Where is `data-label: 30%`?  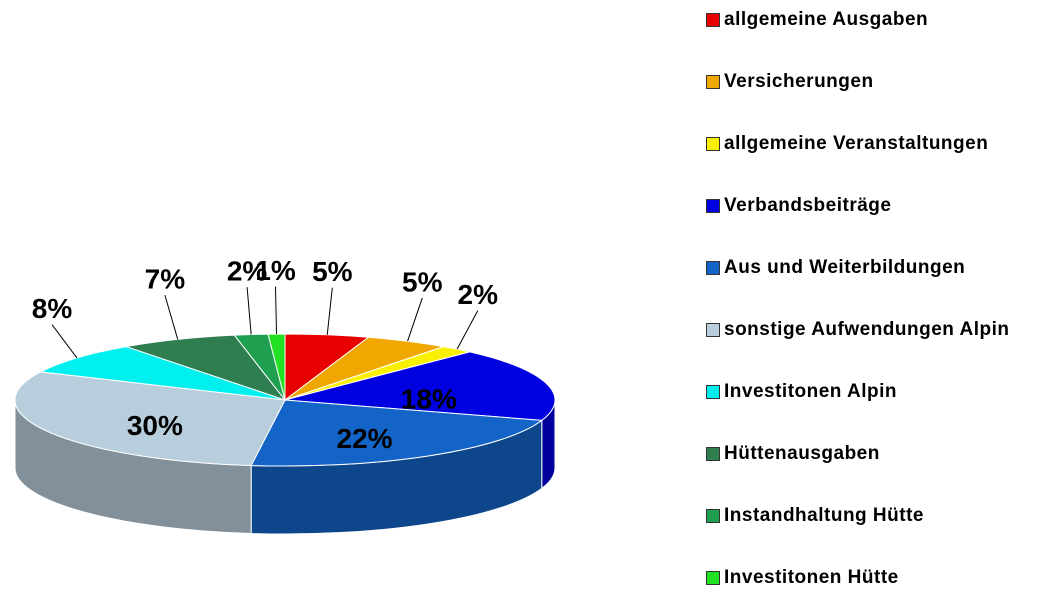 data-label: 30% is located at coordinates (155, 425).